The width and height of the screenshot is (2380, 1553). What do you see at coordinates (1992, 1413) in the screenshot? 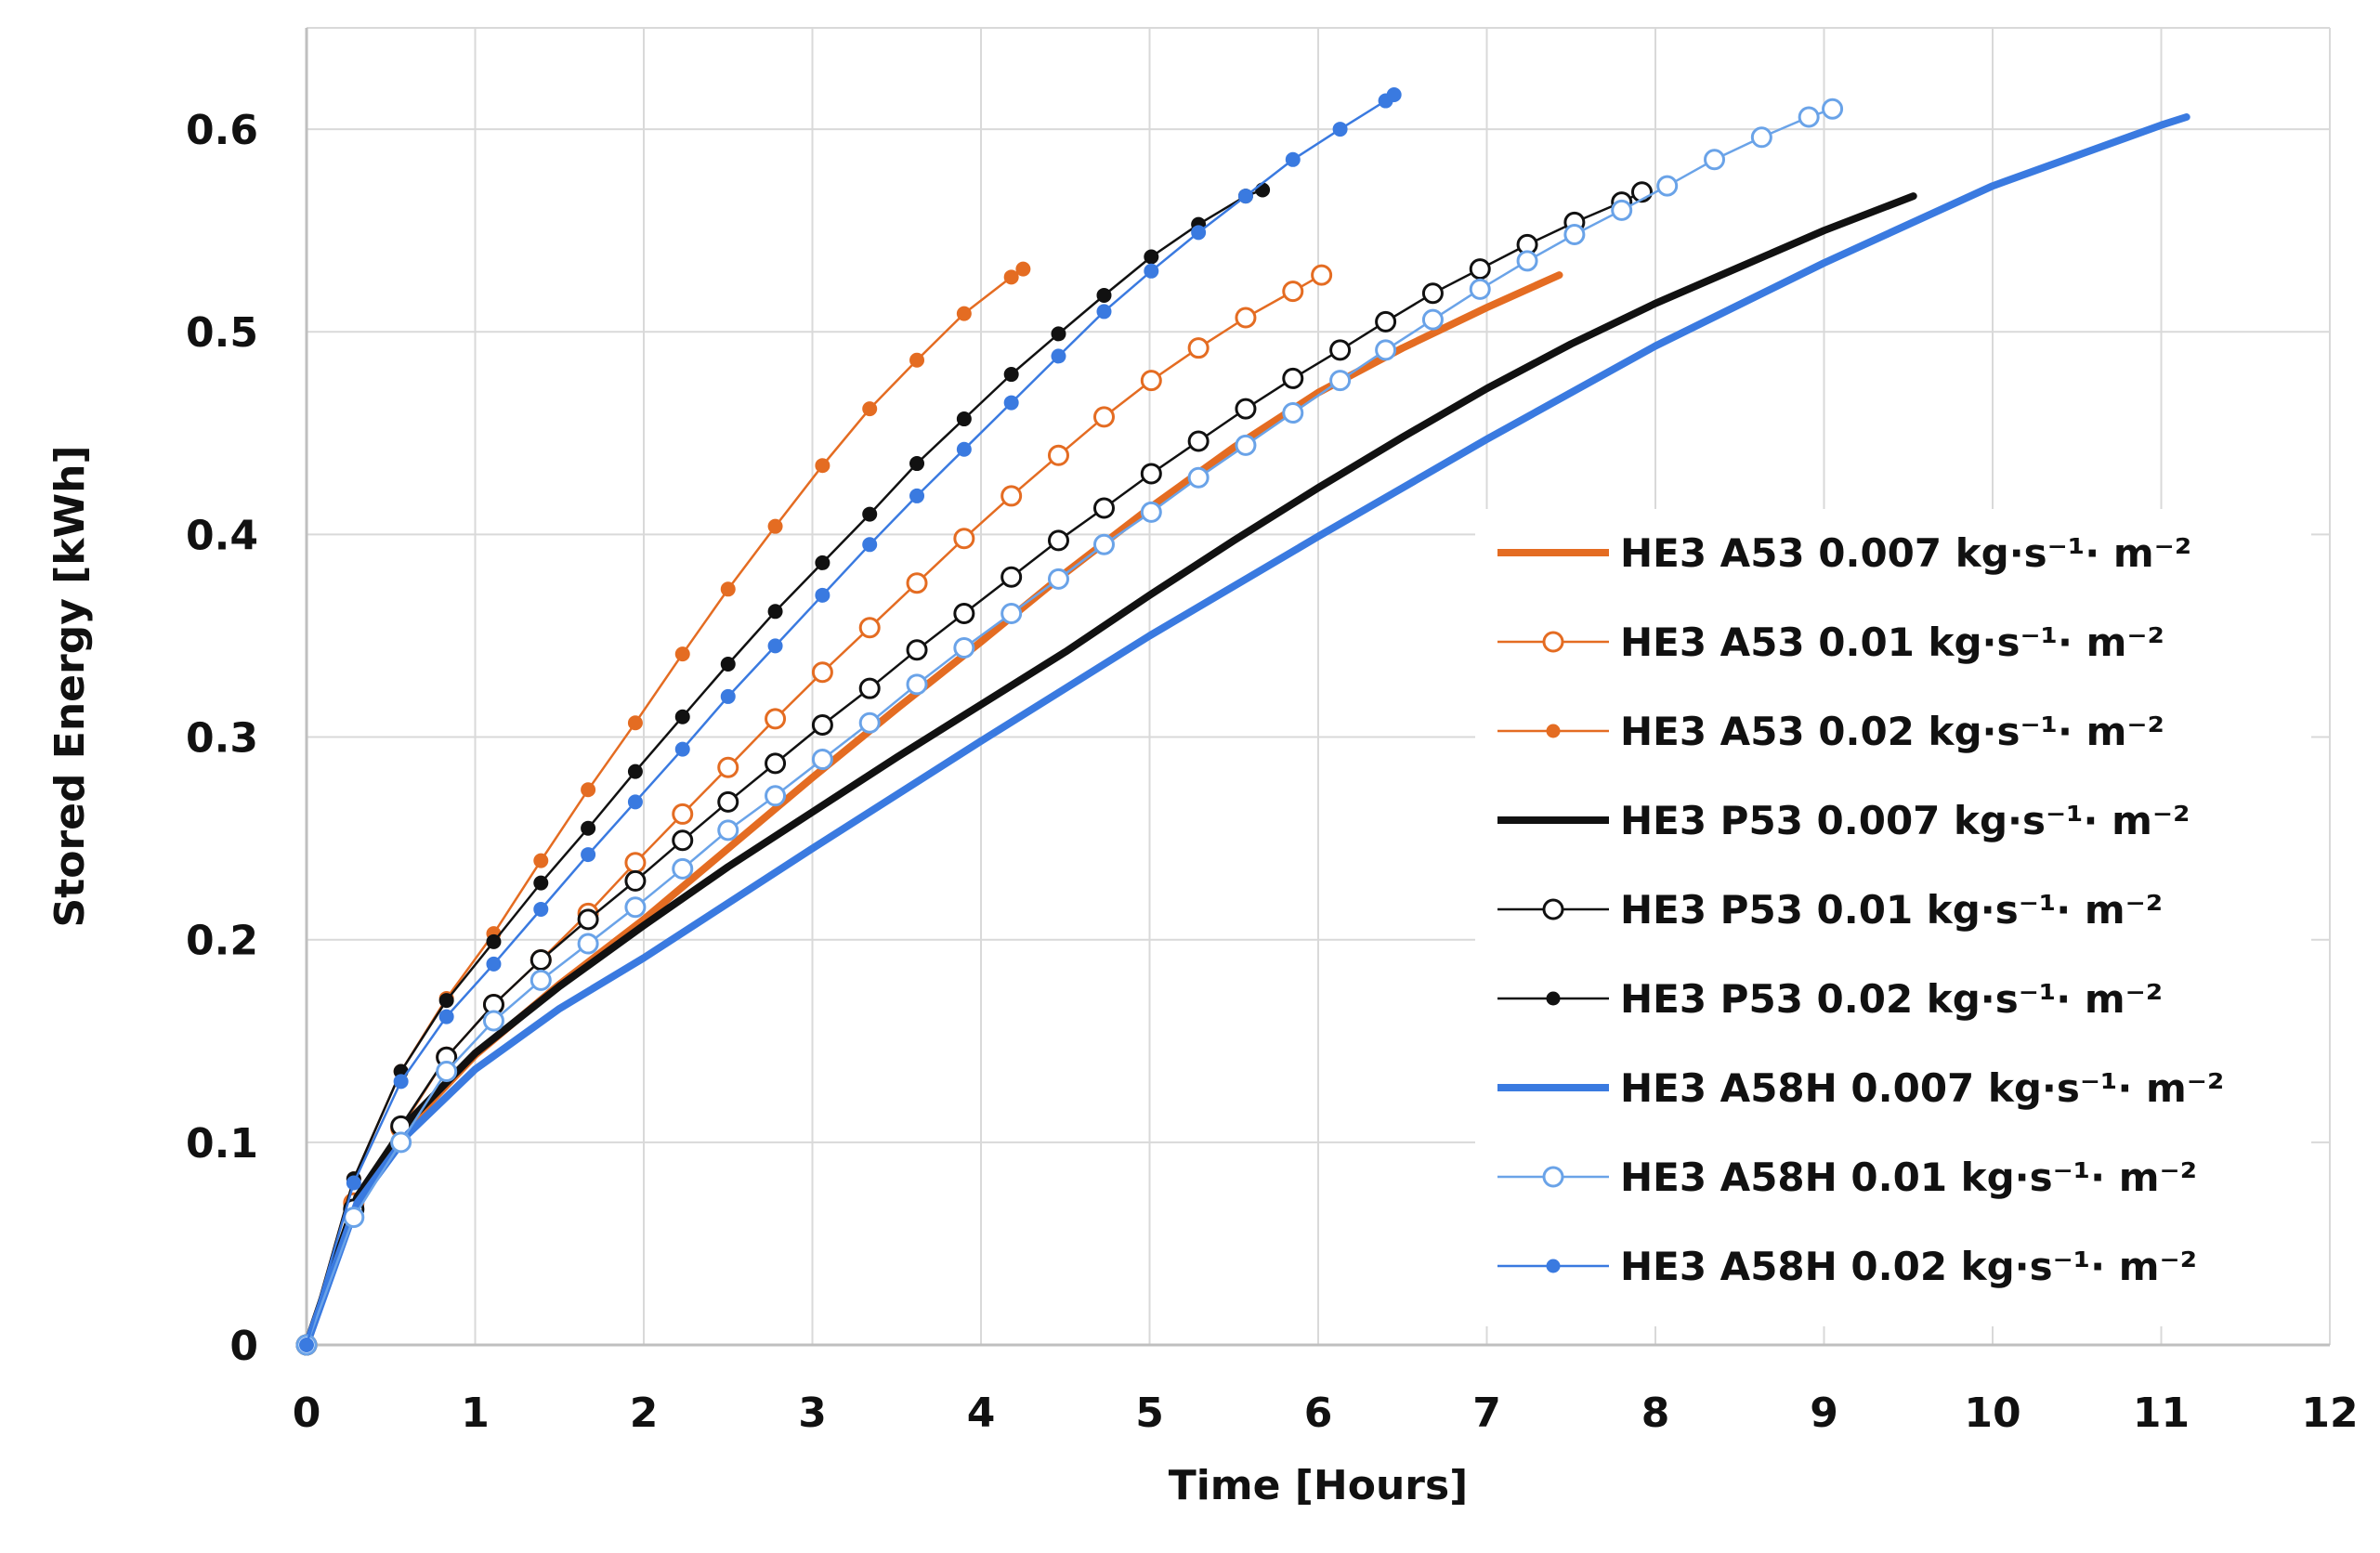
I see `x-tick-label: 10` at bounding box center [1992, 1413].